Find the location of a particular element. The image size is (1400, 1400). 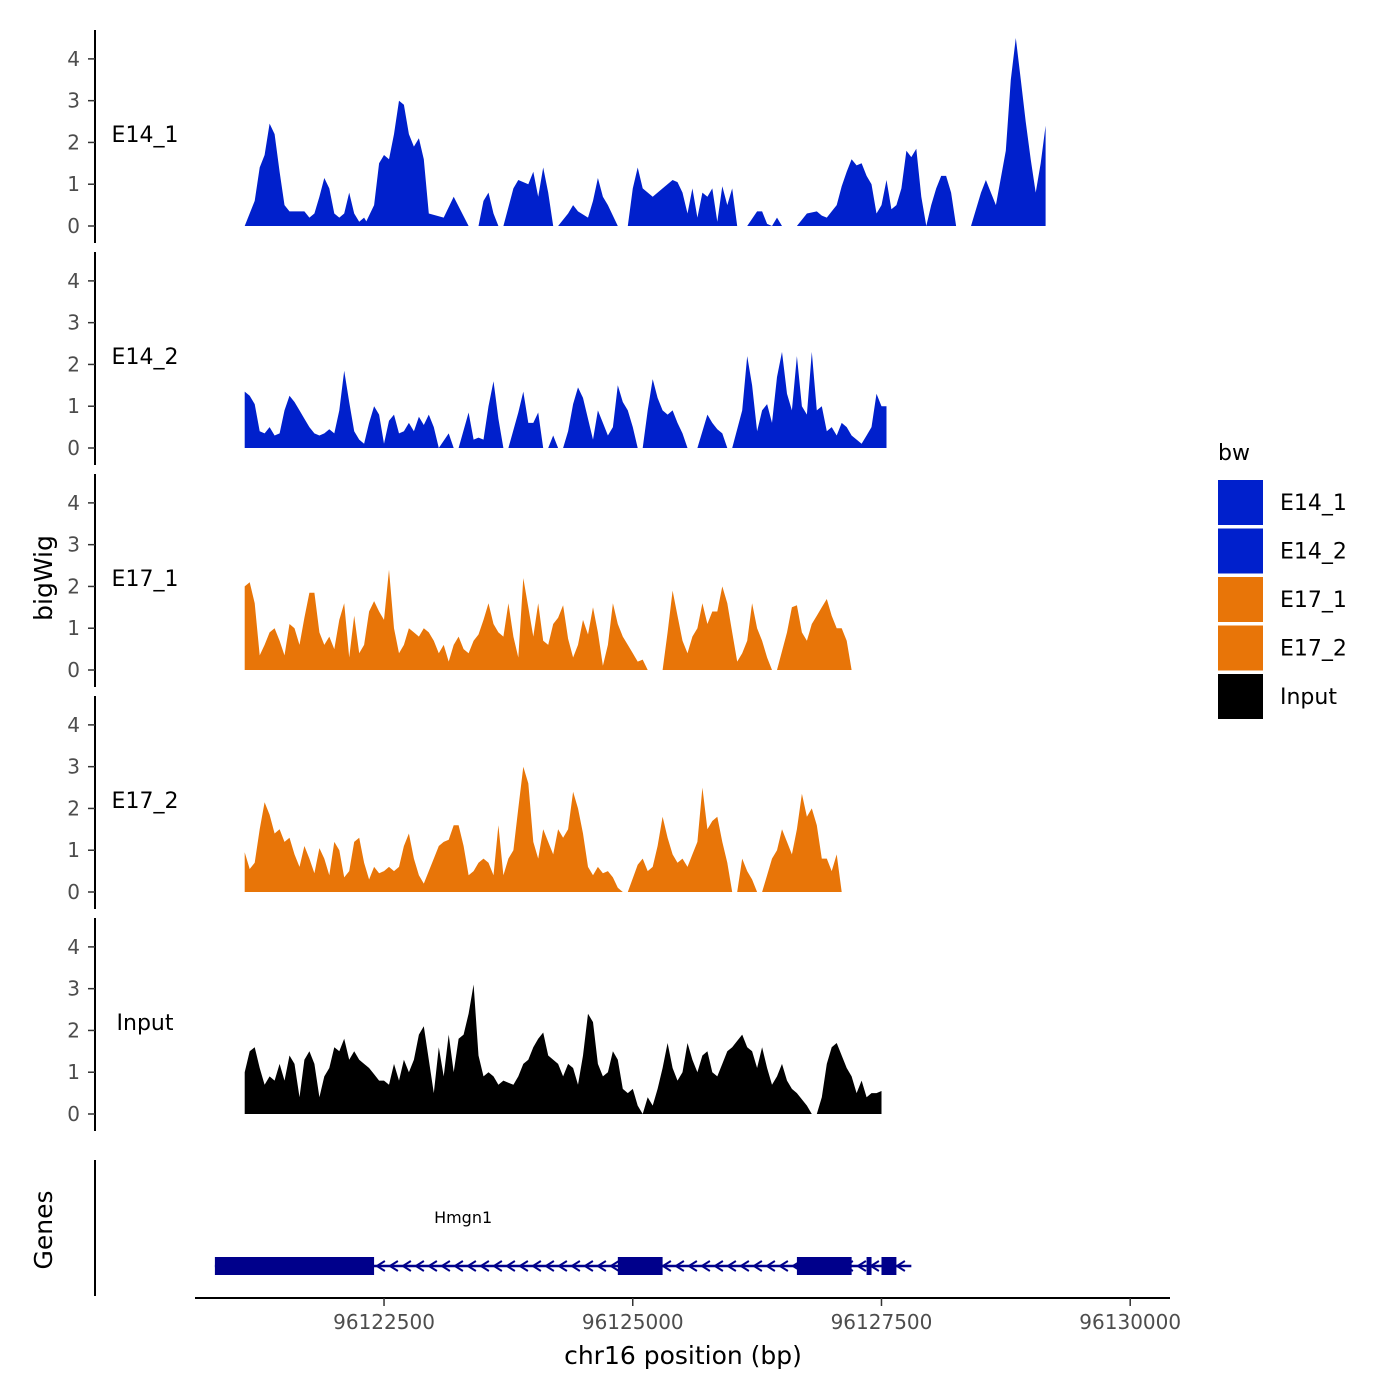

gene-name-label: Hmgn1 is located at coordinates (463, 1217).